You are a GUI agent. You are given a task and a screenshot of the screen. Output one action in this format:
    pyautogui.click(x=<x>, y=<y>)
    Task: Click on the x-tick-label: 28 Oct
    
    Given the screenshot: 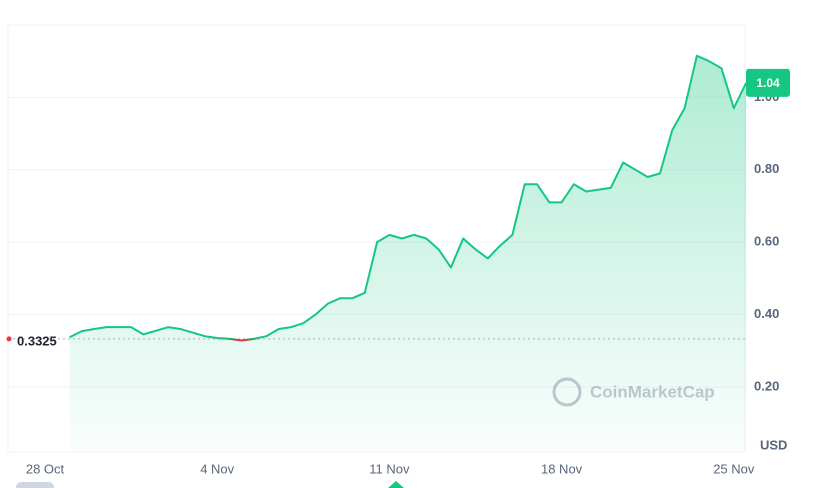 What is the action you would take?
    pyautogui.click(x=45, y=468)
    